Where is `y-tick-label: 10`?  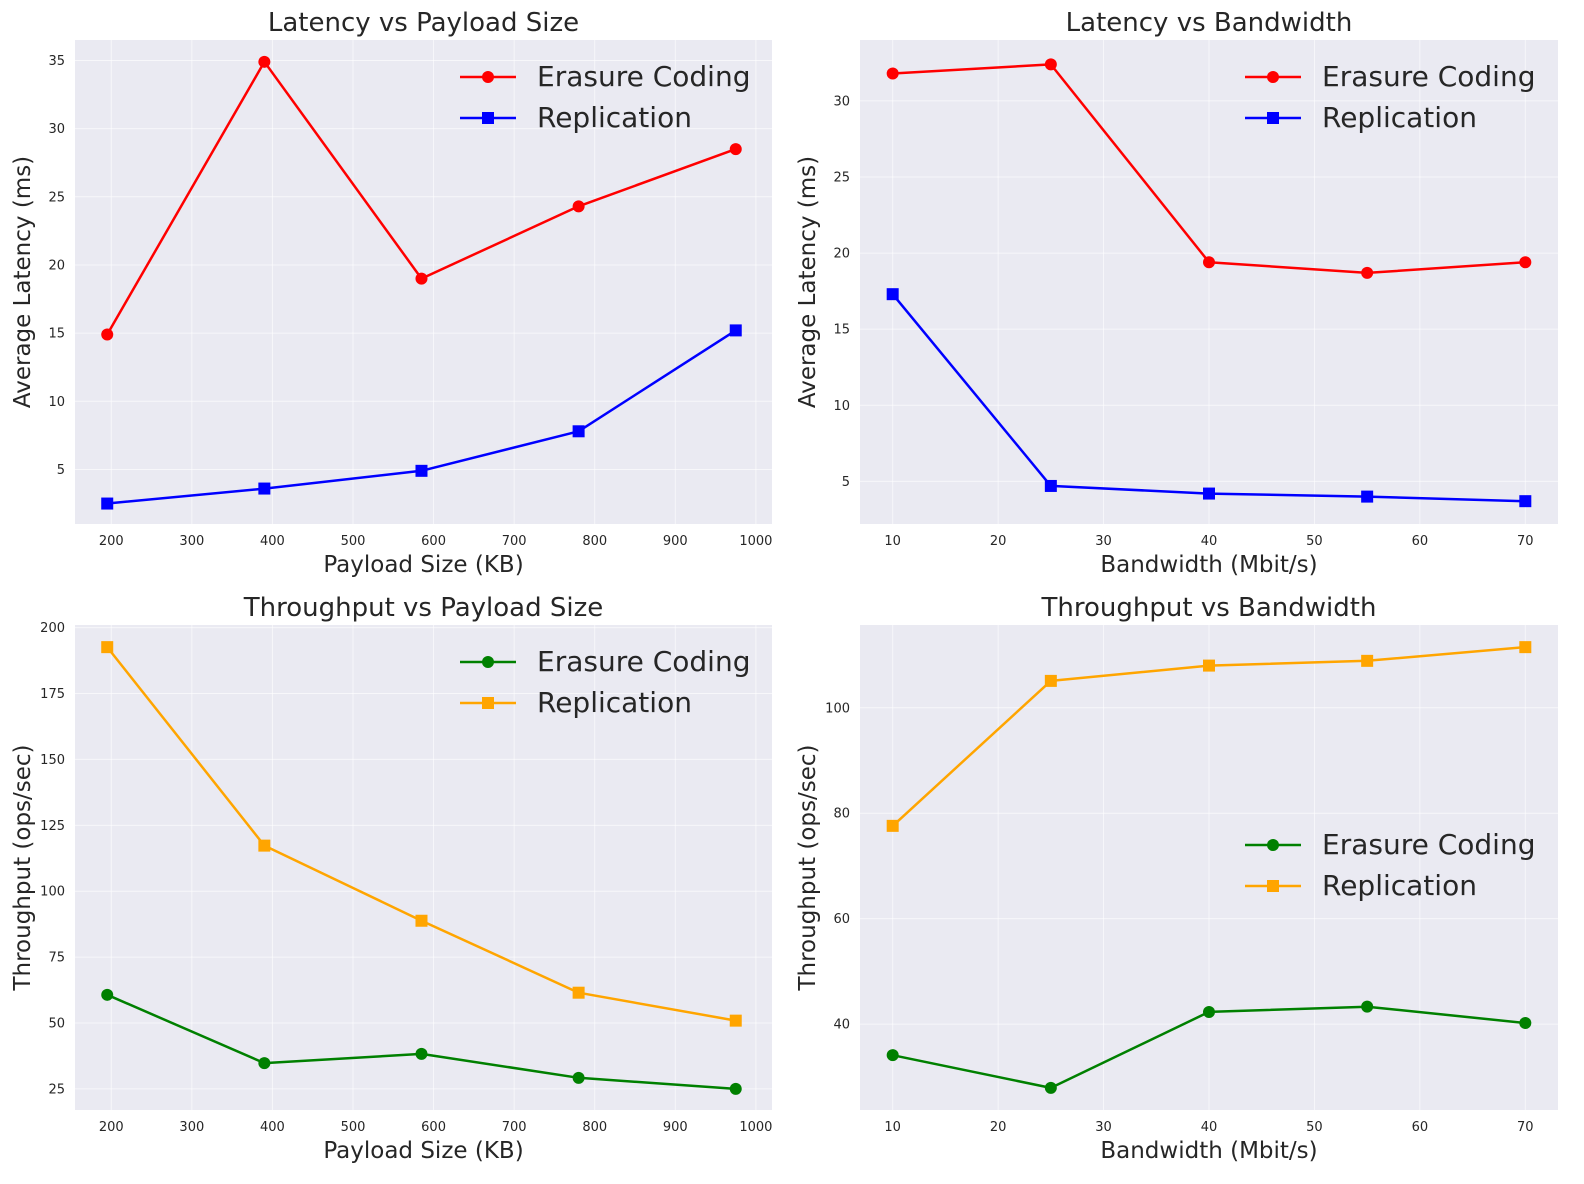 y-tick-label: 10 is located at coordinates (841, 406).